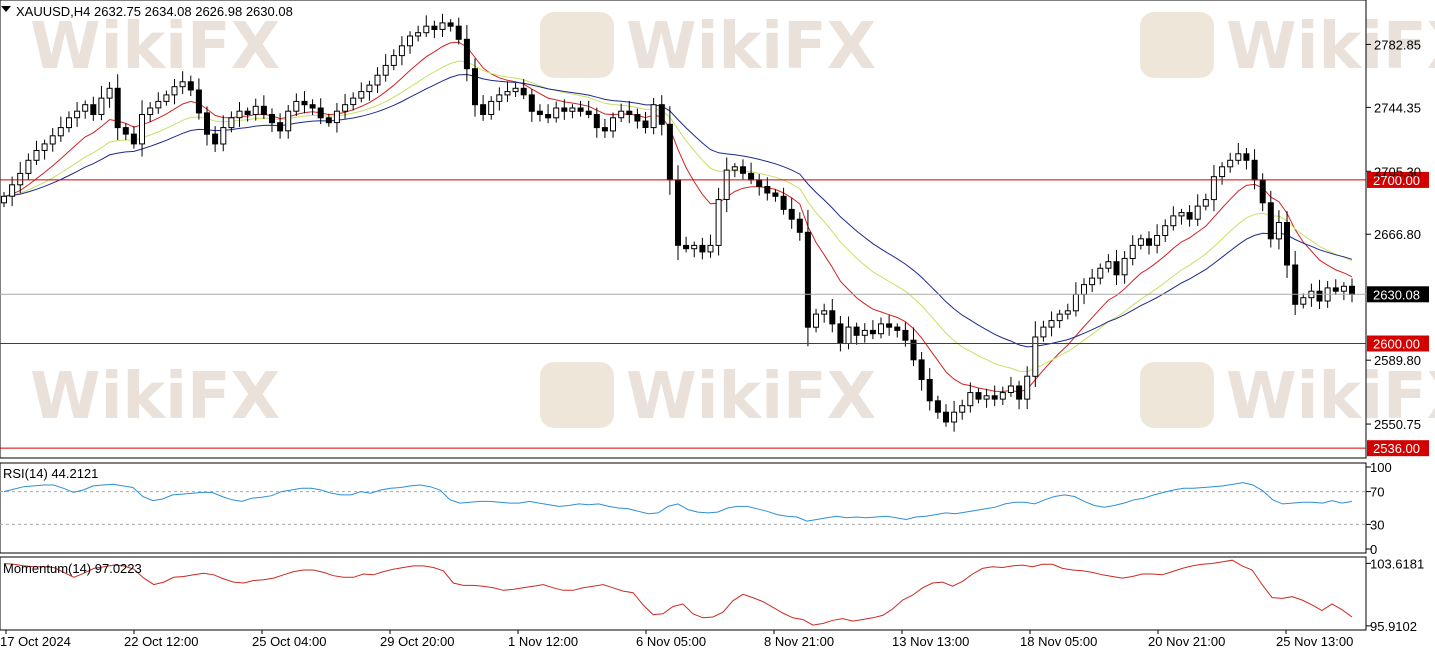 Image resolution: width=1435 pixels, height=649 pixels. What do you see at coordinates (417, 641) in the screenshot?
I see `time-tick-label: 29 Oct 20:00` at bounding box center [417, 641].